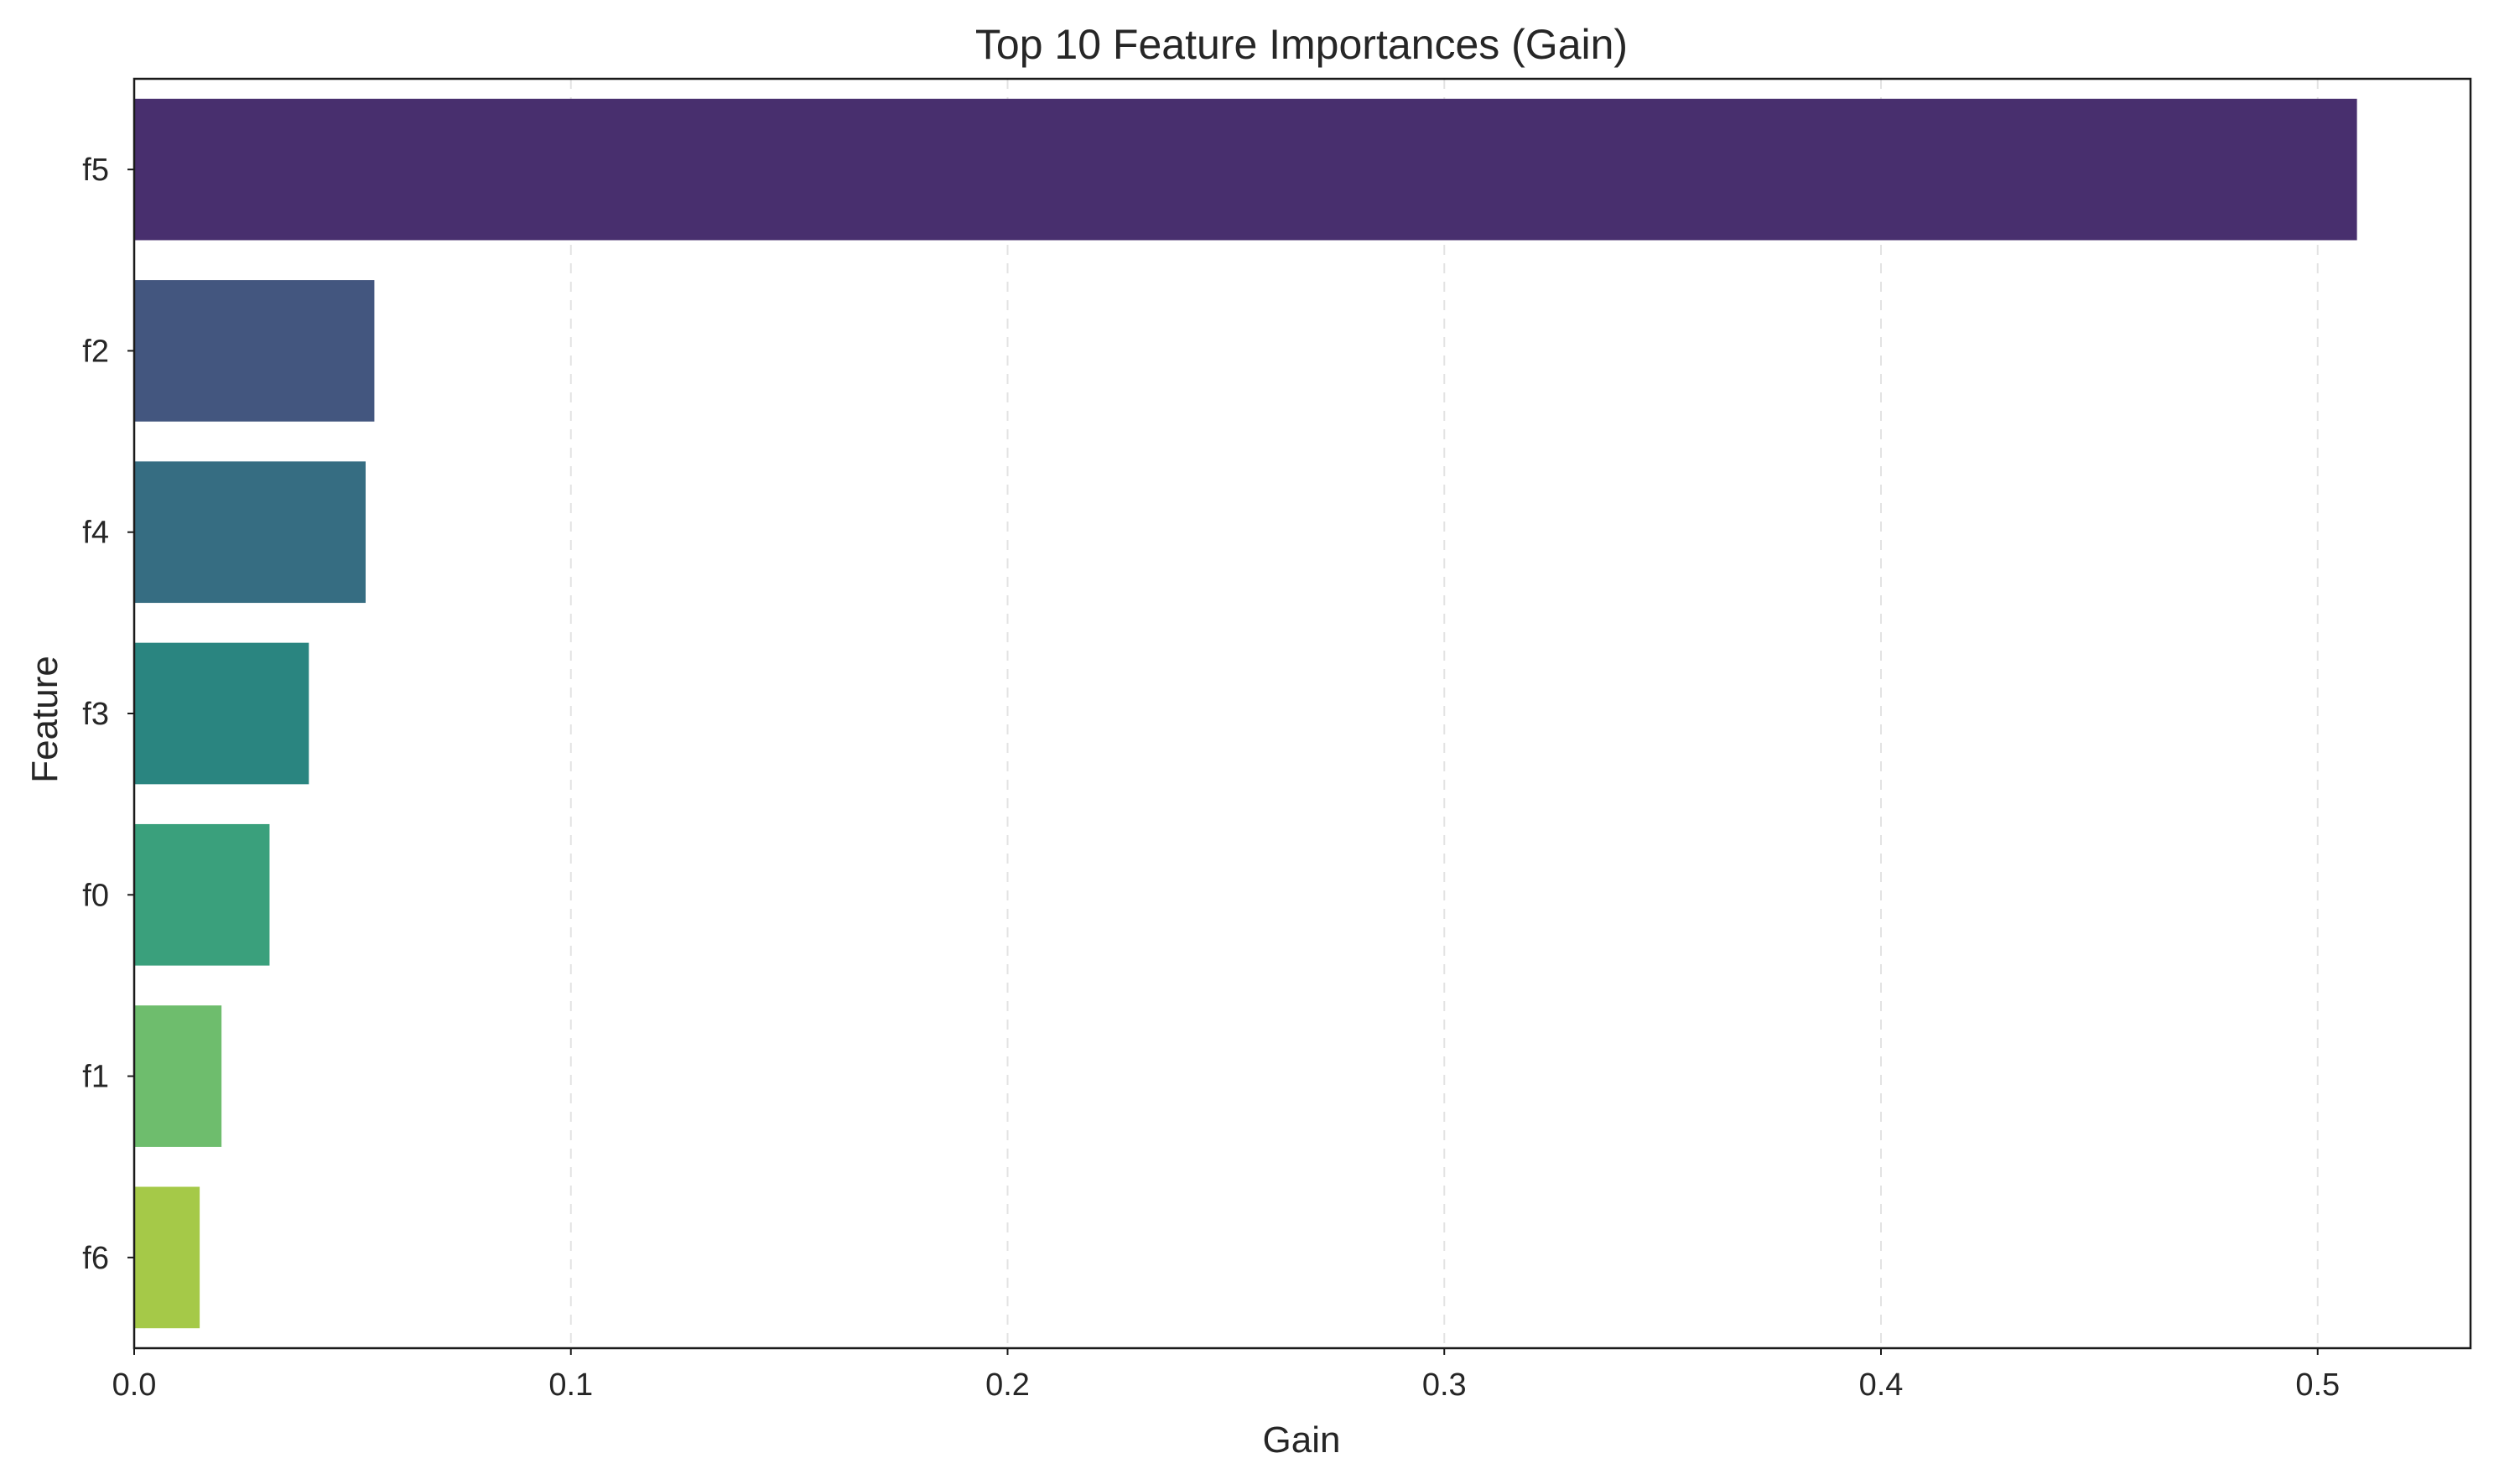  I want to click on x-tick-label: 0.3, so click(1444, 1385).